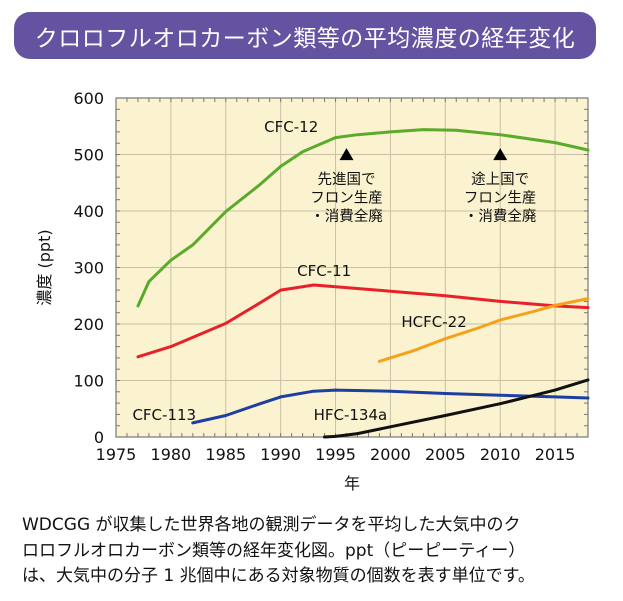 The width and height of the screenshot is (623, 601). I want to click on series-label-hfc-134a: HFC-134a, so click(351, 415).